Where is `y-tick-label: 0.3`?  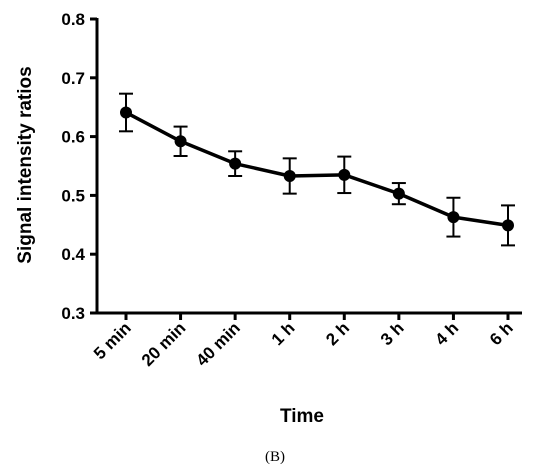
y-tick-label: 0.3 is located at coordinates (73, 313).